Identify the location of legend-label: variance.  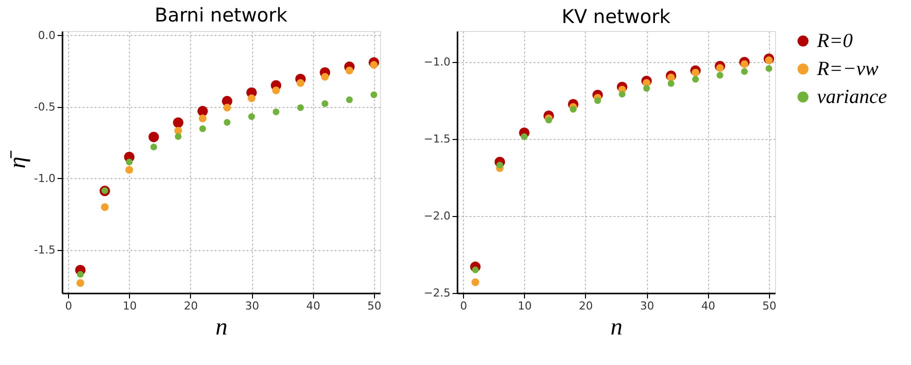
(852, 97).